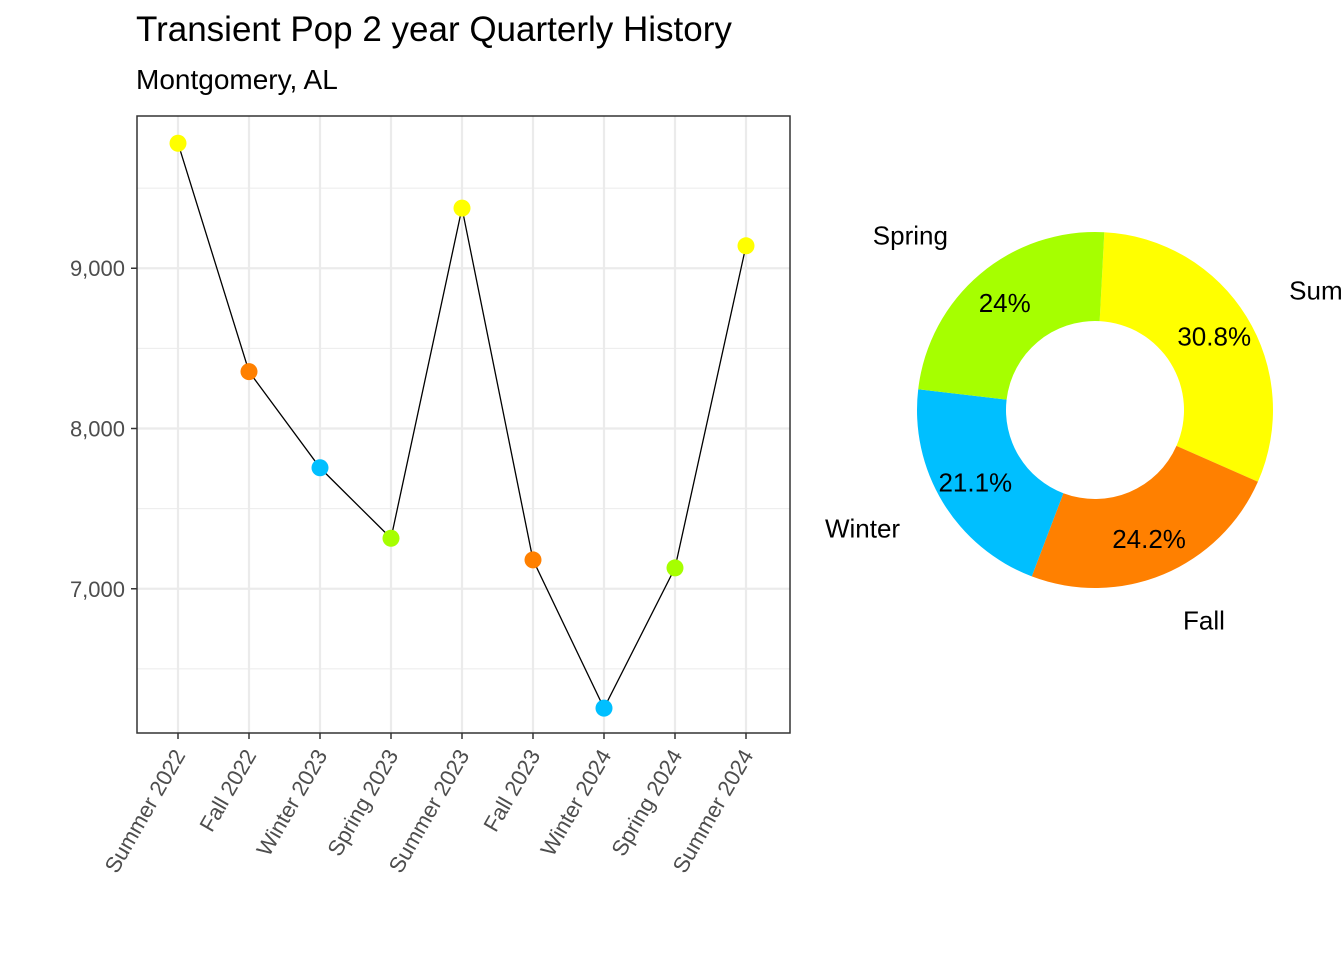 This screenshot has height=960, width=1344. I want to click on y-tick-label: 8,000, so click(97, 429).